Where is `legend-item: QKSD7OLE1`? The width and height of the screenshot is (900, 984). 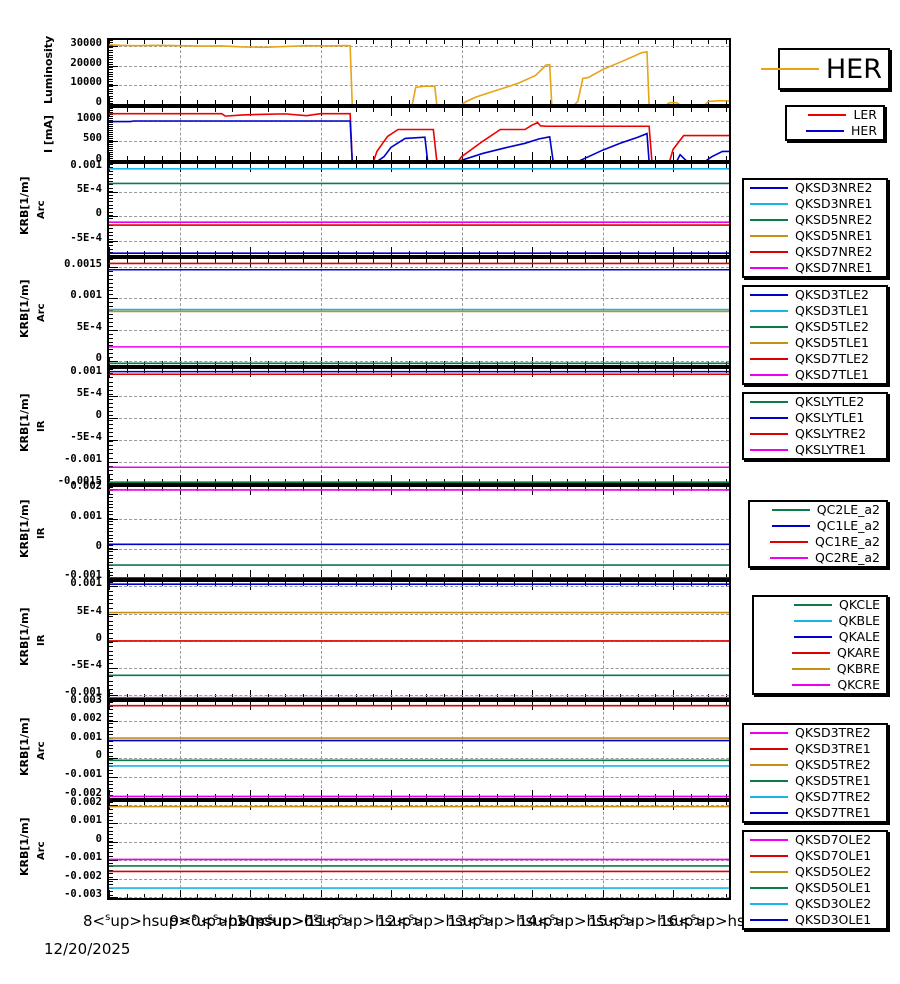
legend-item: QKSD7OLE1 is located at coordinates (815, 856).